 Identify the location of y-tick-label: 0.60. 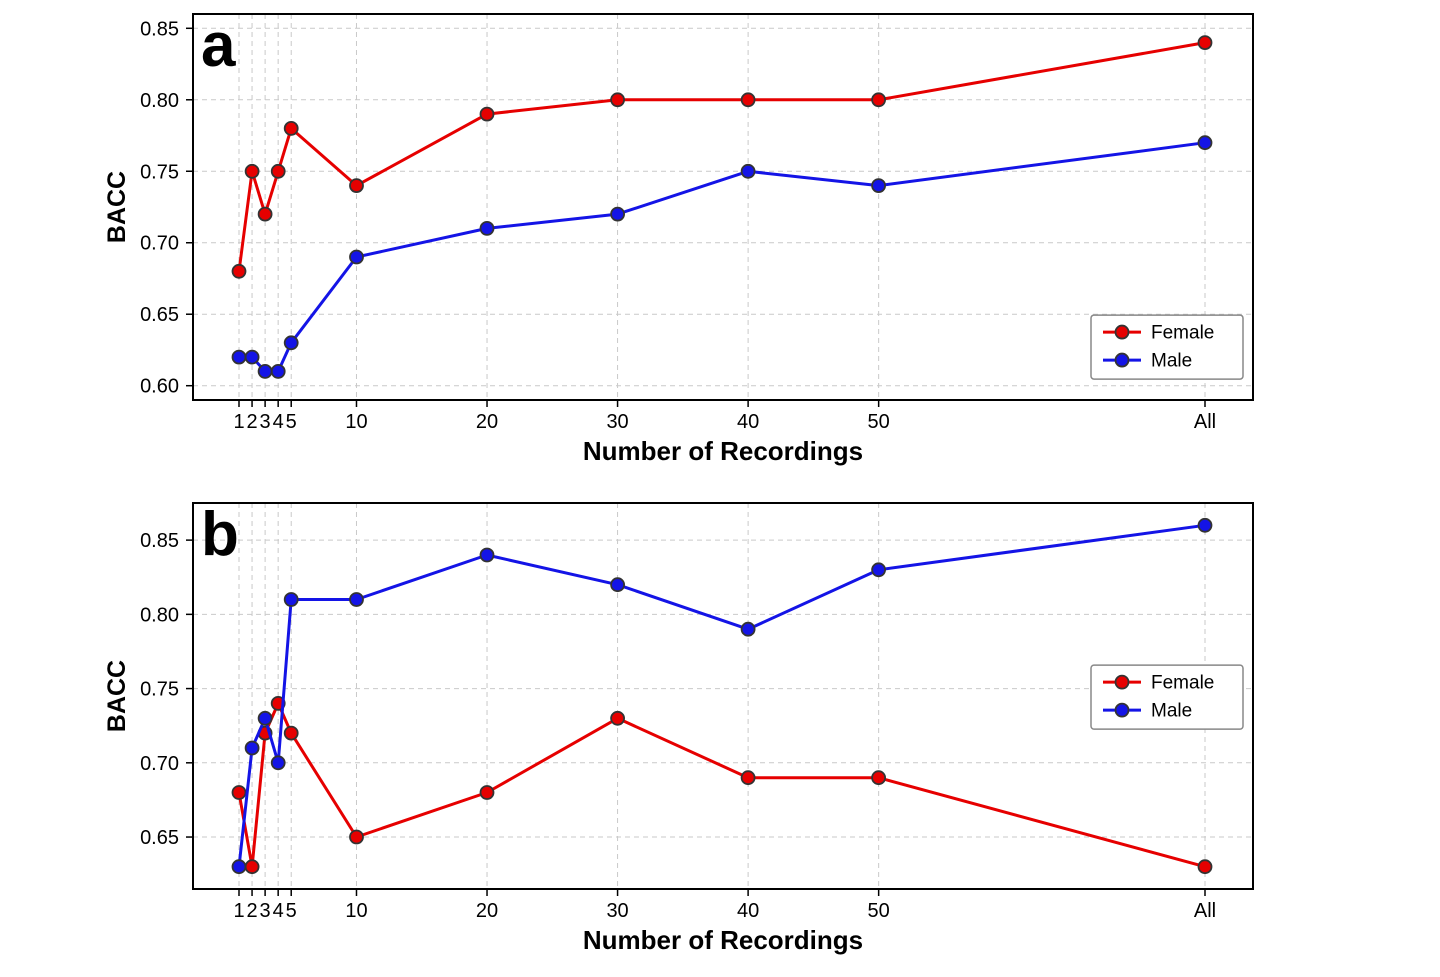
(159, 387).